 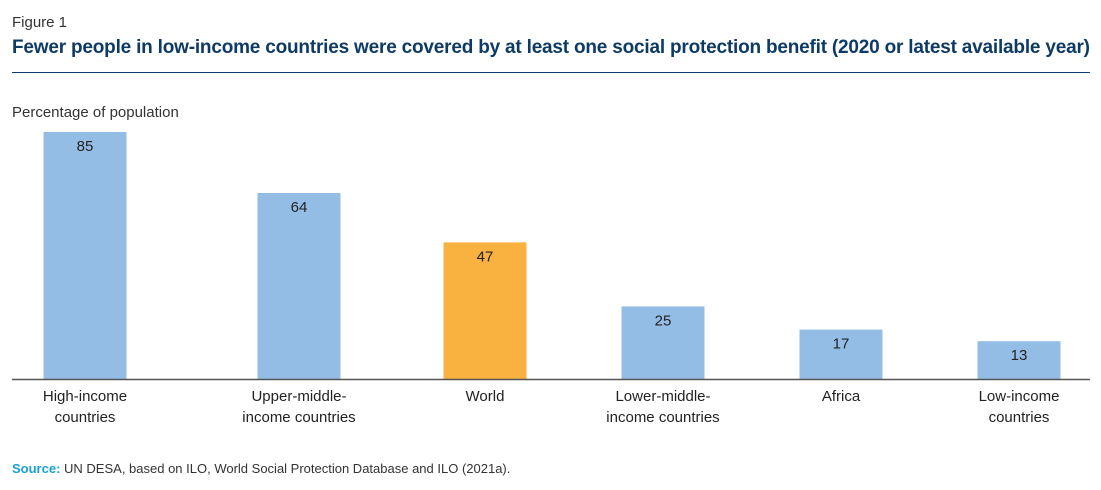 I want to click on figure-label: Figure 1, so click(x=40, y=22).